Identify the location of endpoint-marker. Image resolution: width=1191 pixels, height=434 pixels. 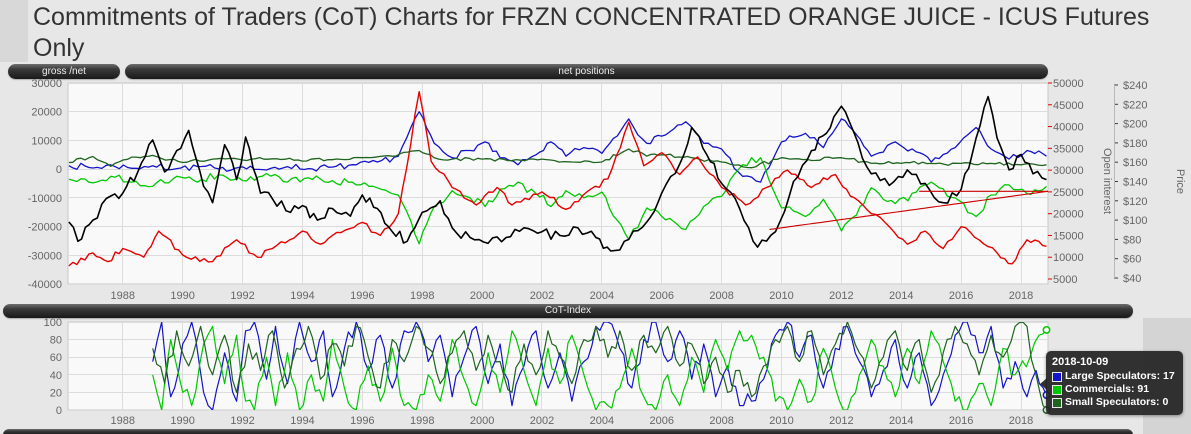
(1046, 329).